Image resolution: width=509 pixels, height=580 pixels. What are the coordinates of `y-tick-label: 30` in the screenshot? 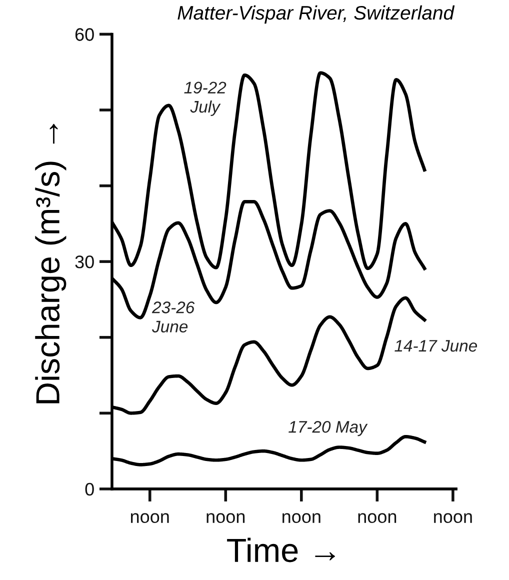 It's located at (84, 262).